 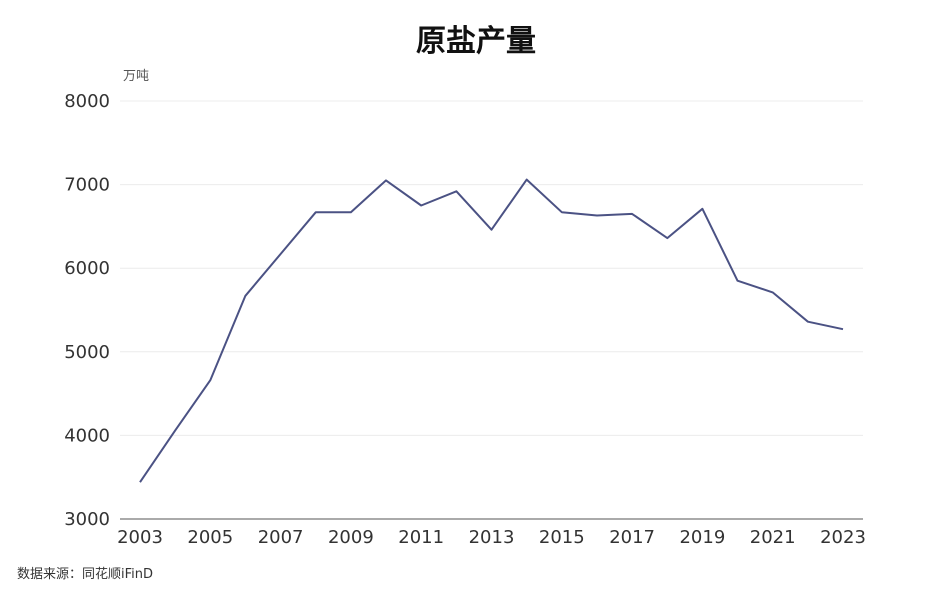 What do you see at coordinates (702, 537) in the screenshot?
I see `x-tick-label: 2019` at bounding box center [702, 537].